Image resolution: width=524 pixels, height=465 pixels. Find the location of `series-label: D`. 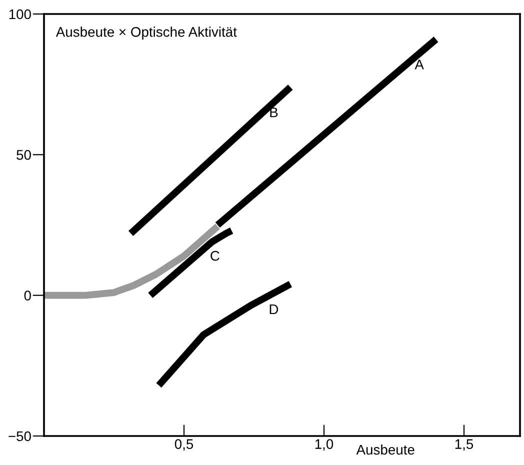

series-label: D is located at coordinates (274, 309).